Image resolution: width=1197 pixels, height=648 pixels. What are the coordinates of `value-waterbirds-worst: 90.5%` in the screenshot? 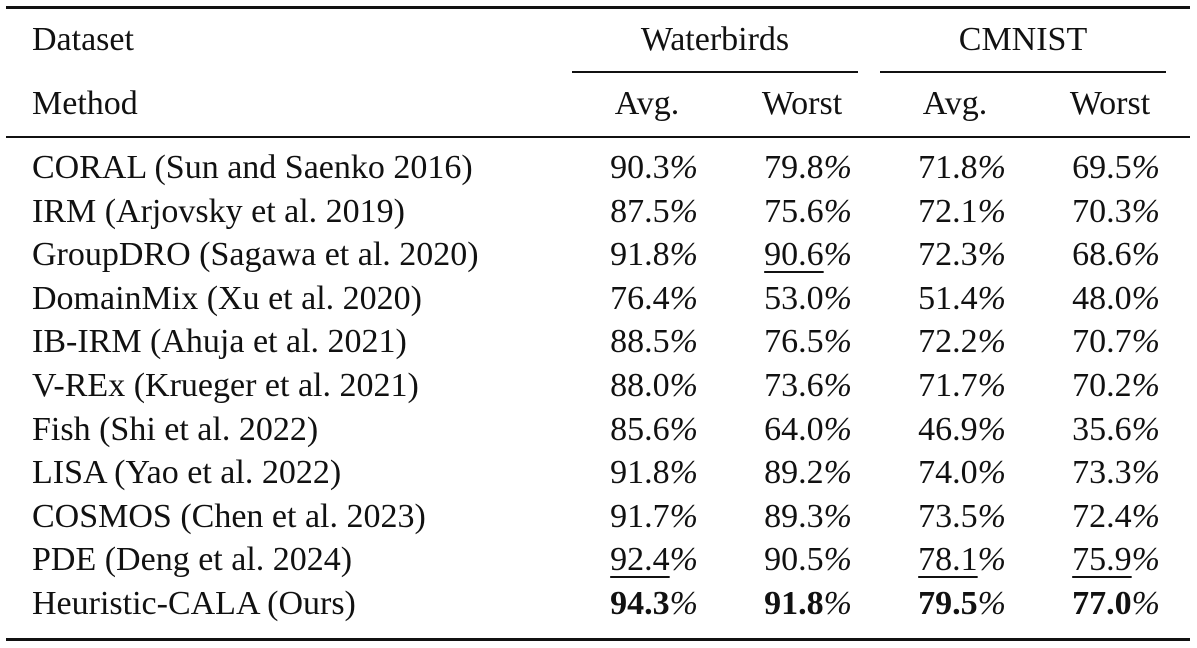 It's located at (777, 560).